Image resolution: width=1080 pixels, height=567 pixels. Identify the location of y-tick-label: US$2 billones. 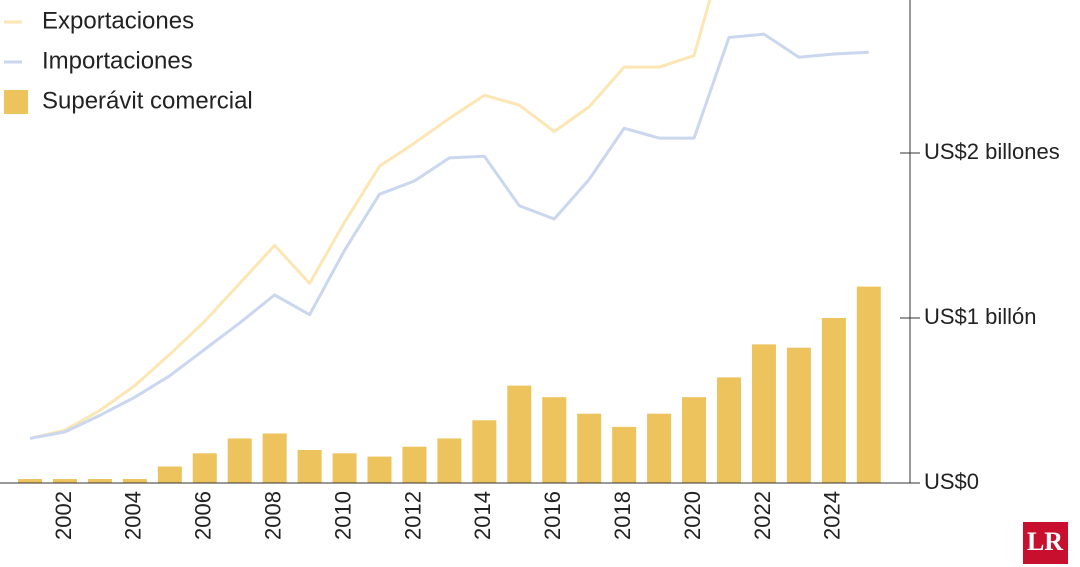
(992, 151).